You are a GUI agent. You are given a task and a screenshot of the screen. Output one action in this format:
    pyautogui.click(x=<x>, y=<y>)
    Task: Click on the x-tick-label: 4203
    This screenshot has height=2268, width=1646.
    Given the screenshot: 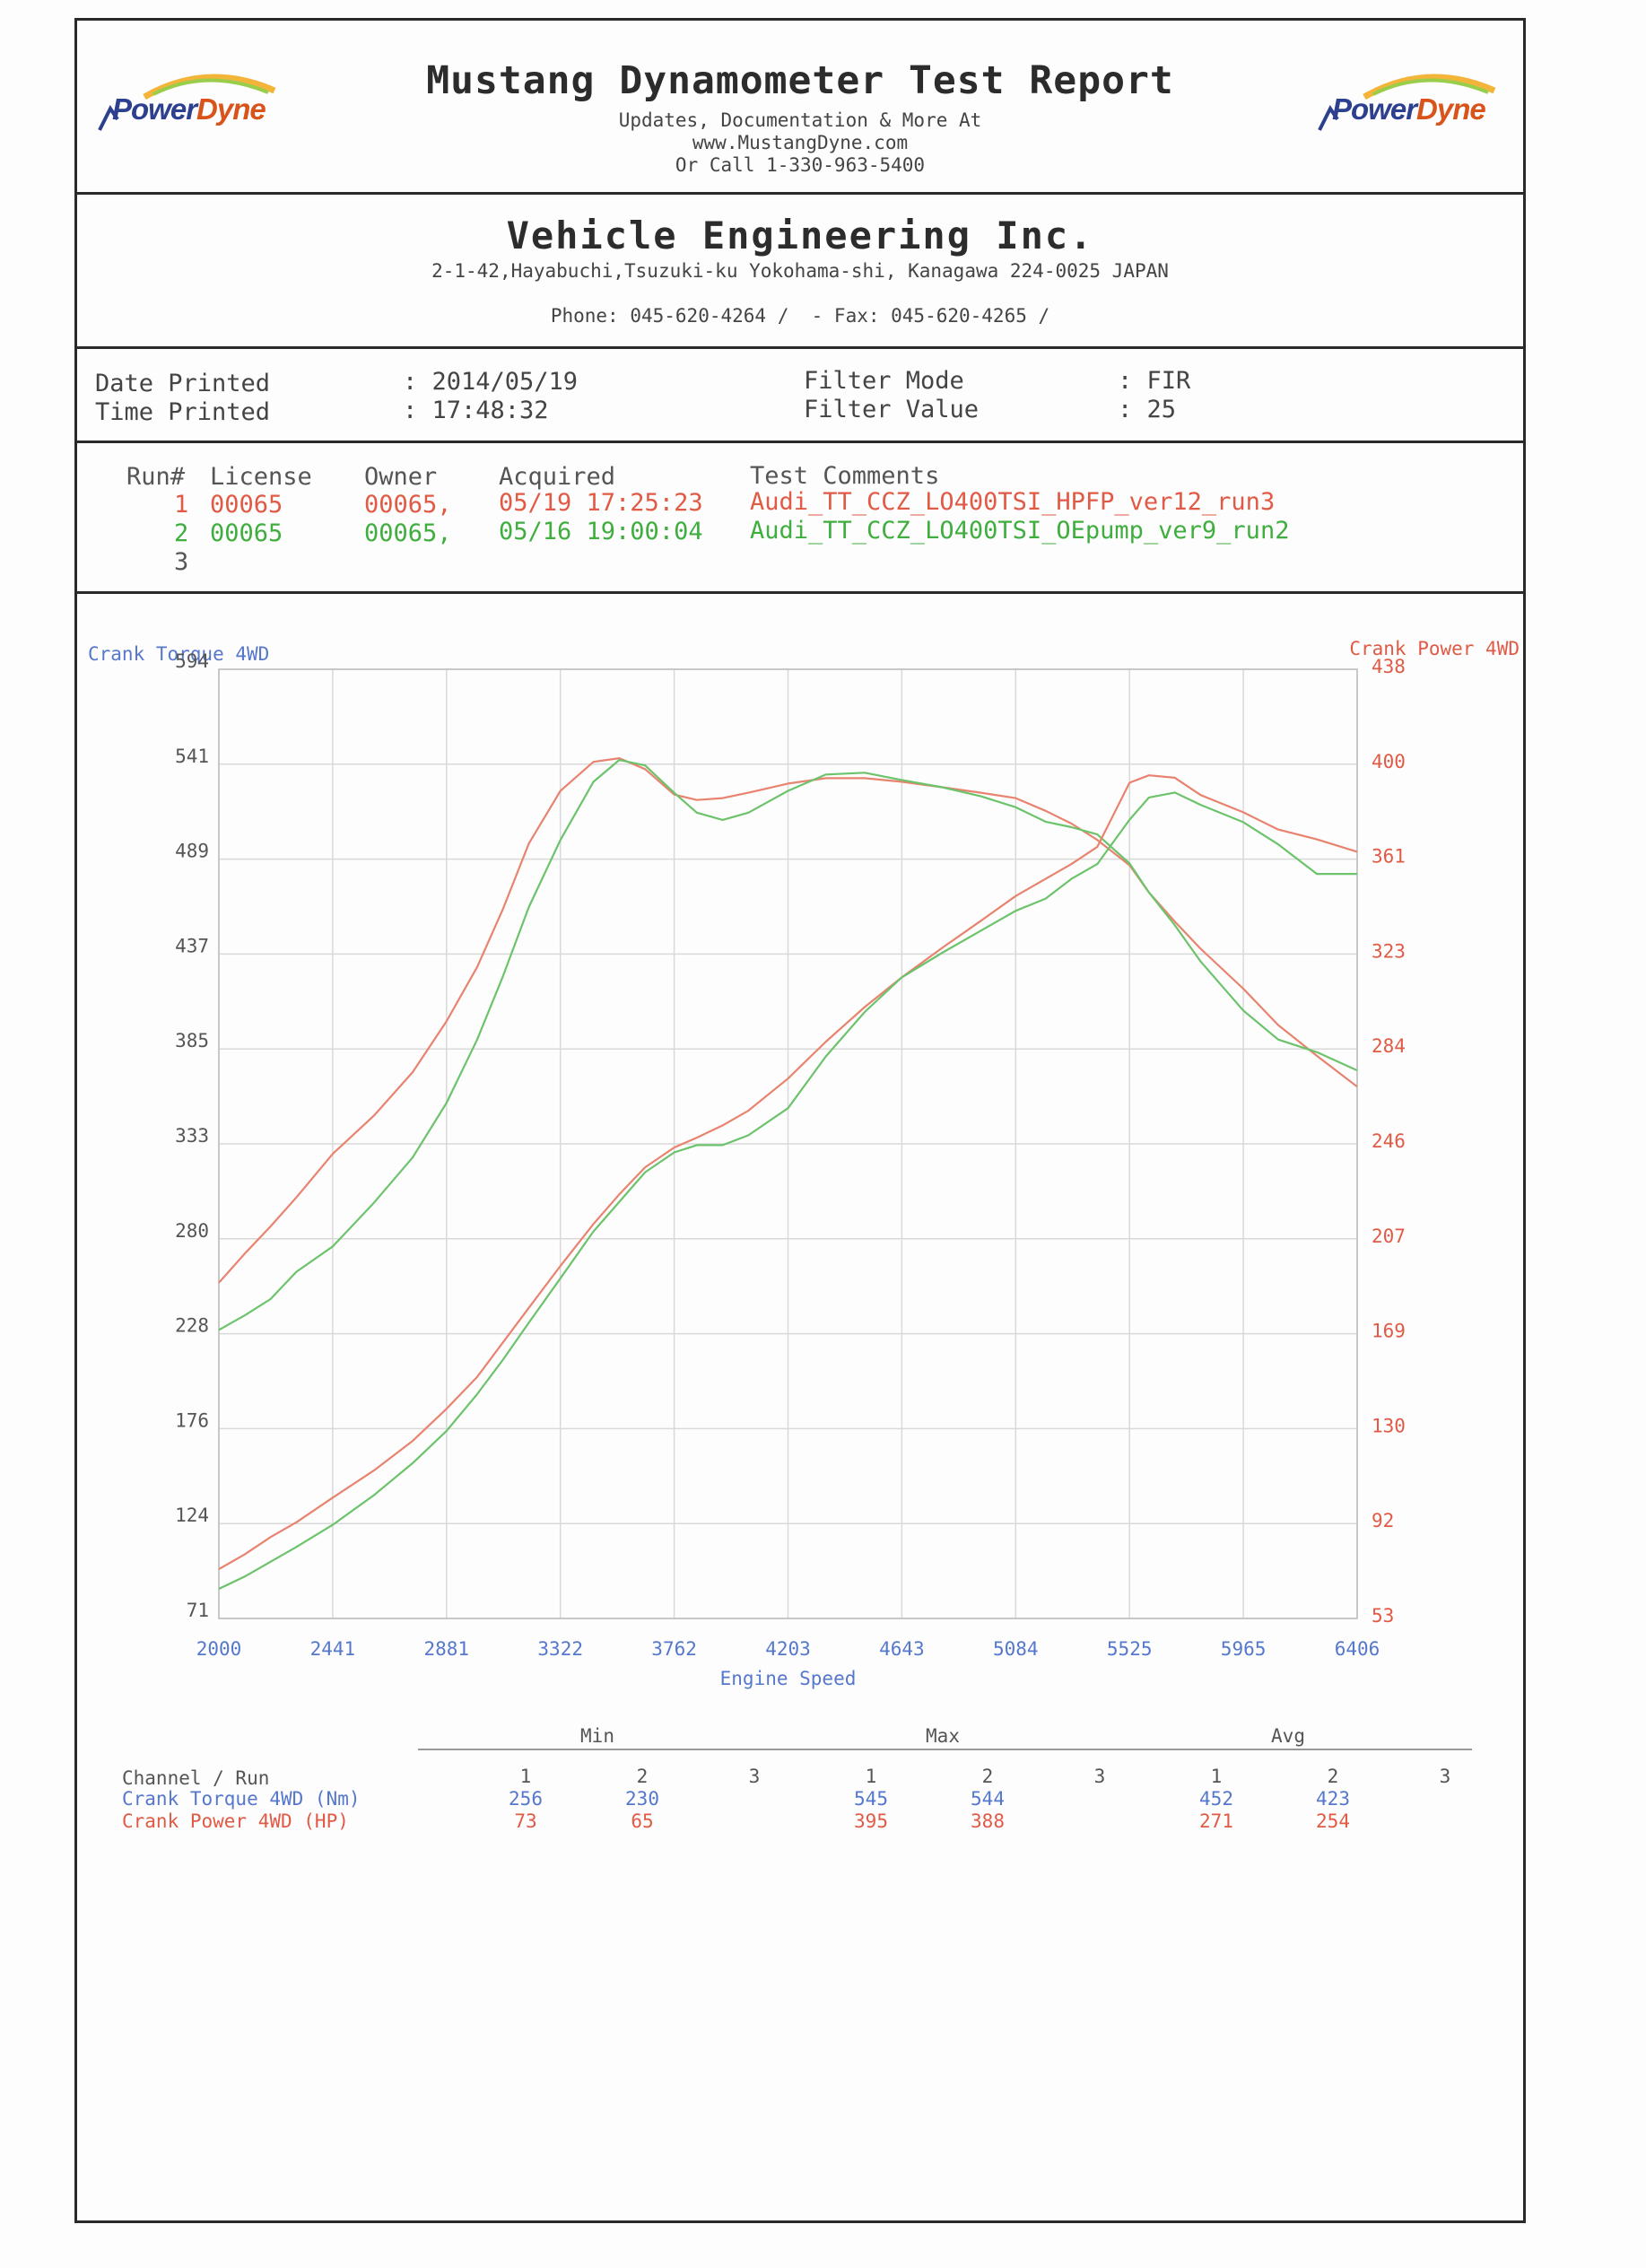 What is the action you would take?
    pyautogui.click(x=788, y=1649)
    